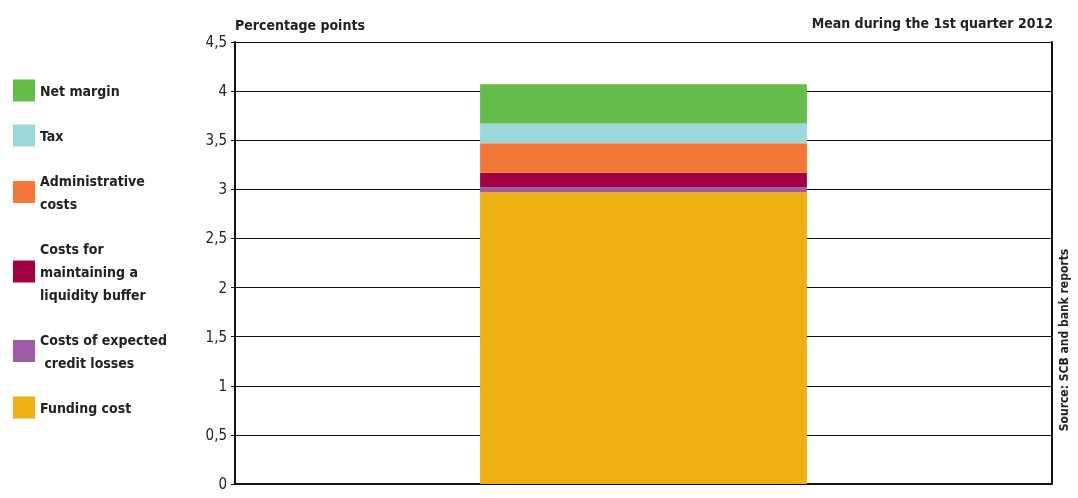  Describe the element at coordinates (1064, 340) in the screenshot. I see `source-note: Source: SCB and bank reports` at that location.